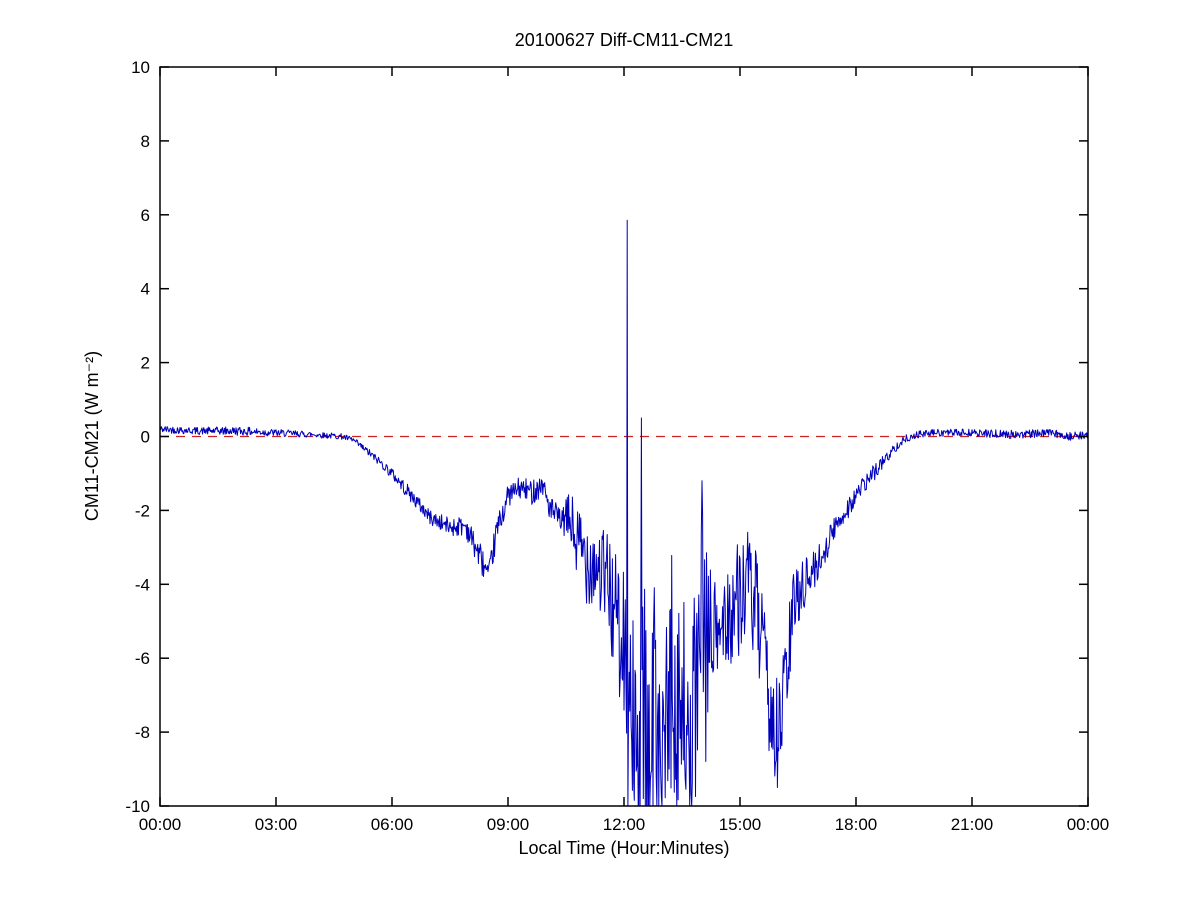 The image size is (1201, 906). I want to click on y-tick-label: -4, so click(142, 584).